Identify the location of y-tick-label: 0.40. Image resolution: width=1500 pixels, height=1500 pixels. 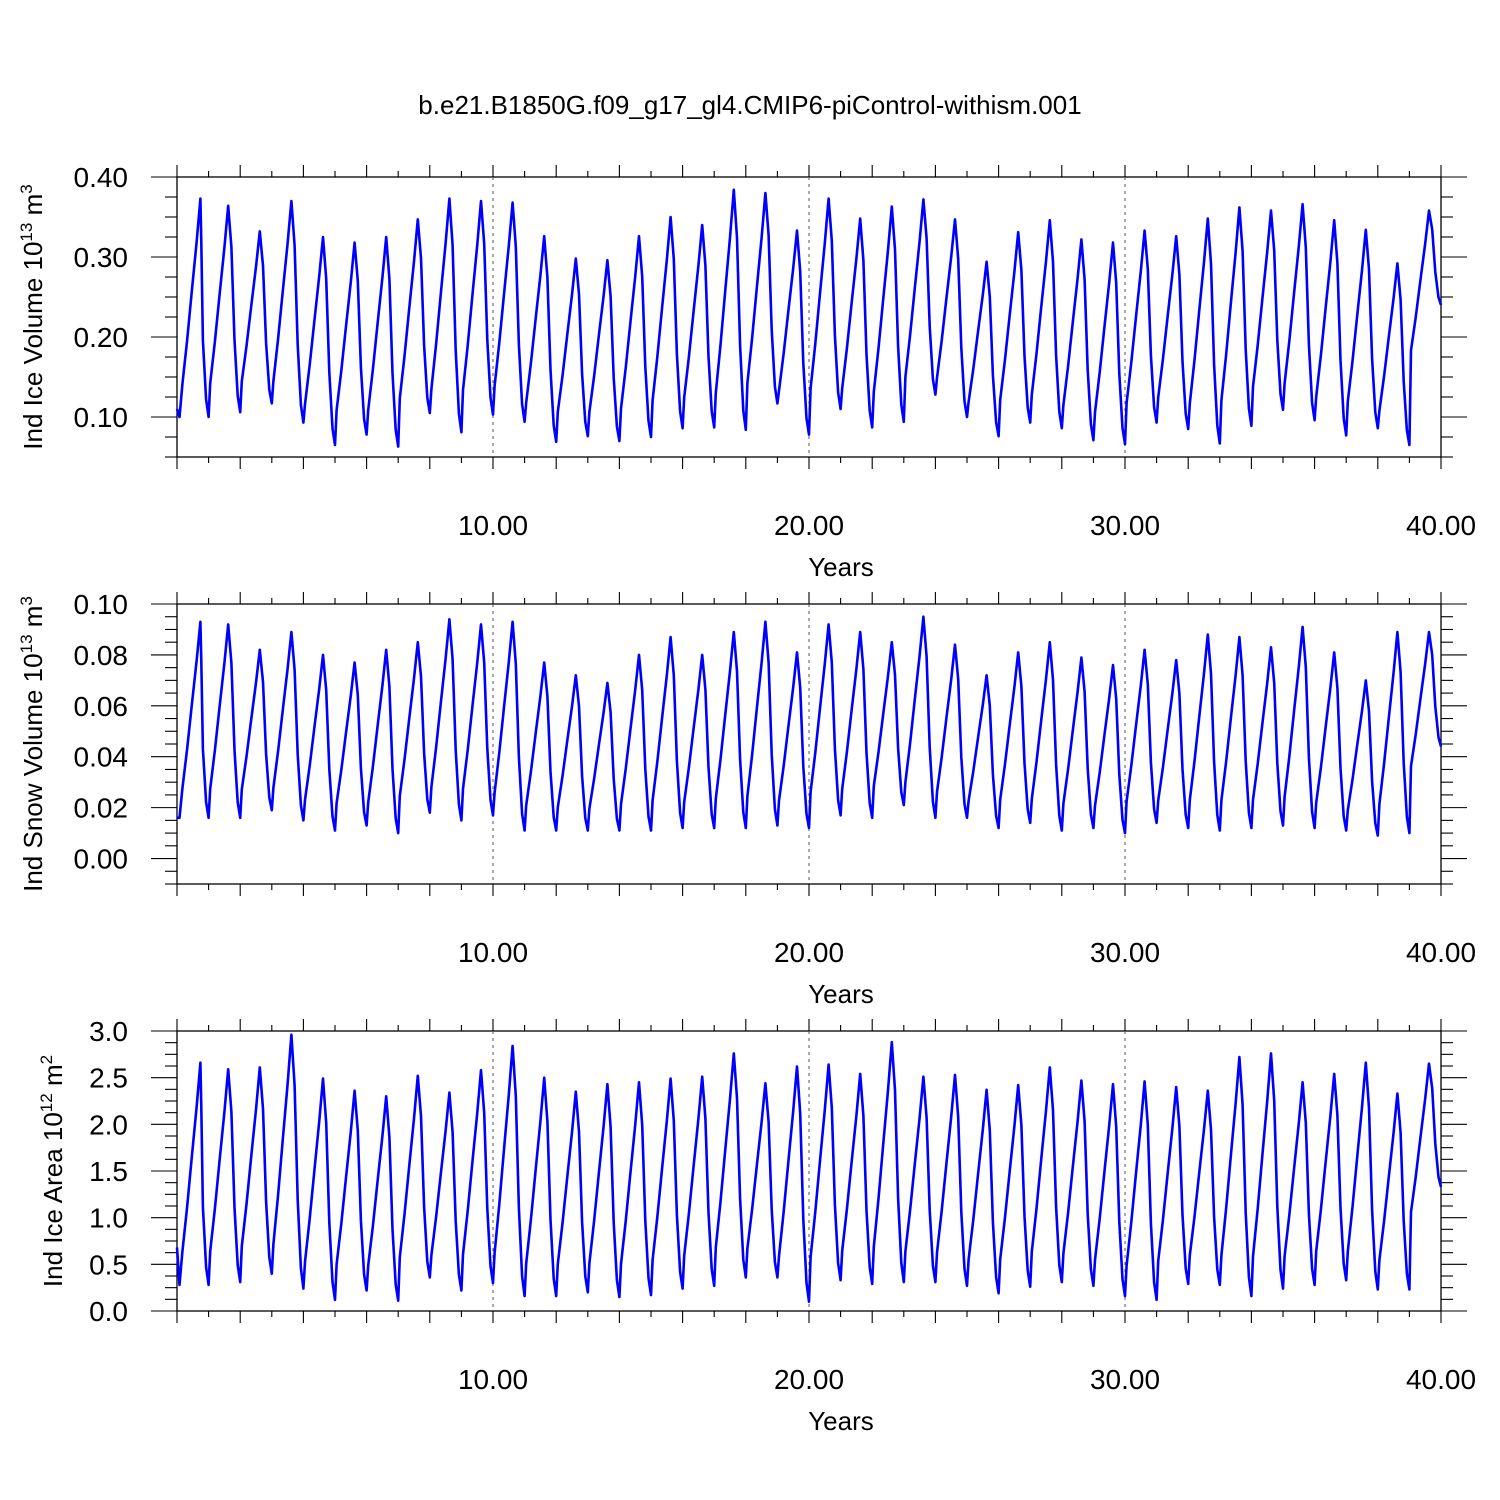
(101, 177).